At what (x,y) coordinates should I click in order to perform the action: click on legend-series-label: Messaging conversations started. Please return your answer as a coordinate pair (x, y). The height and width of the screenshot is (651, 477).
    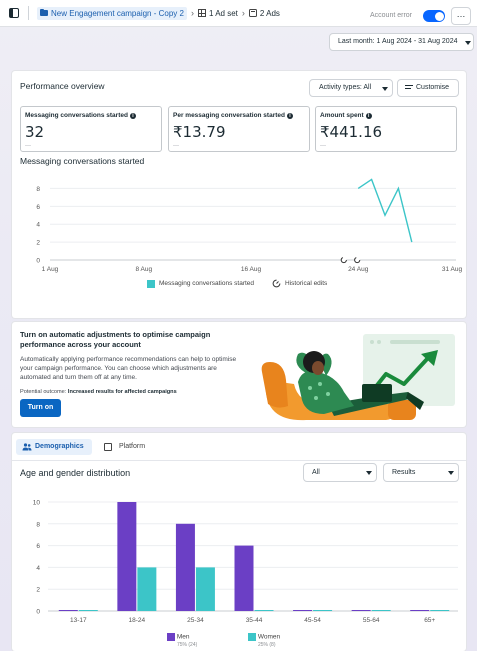
    Looking at the image, I should click on (207, 283).